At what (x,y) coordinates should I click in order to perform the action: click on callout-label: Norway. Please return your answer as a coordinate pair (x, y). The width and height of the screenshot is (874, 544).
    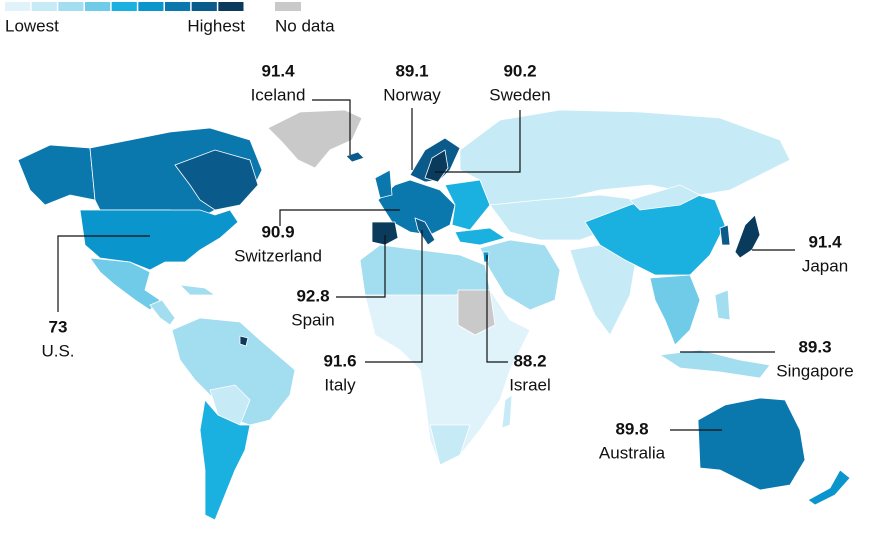
    Looking at the image, I should click on (412, 94).